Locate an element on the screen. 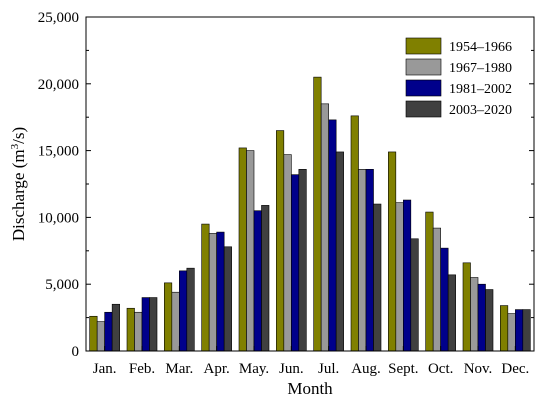 This screenshot has height=401, width=550. x-tick-label: Dec. is located at coordinates (515, 369).